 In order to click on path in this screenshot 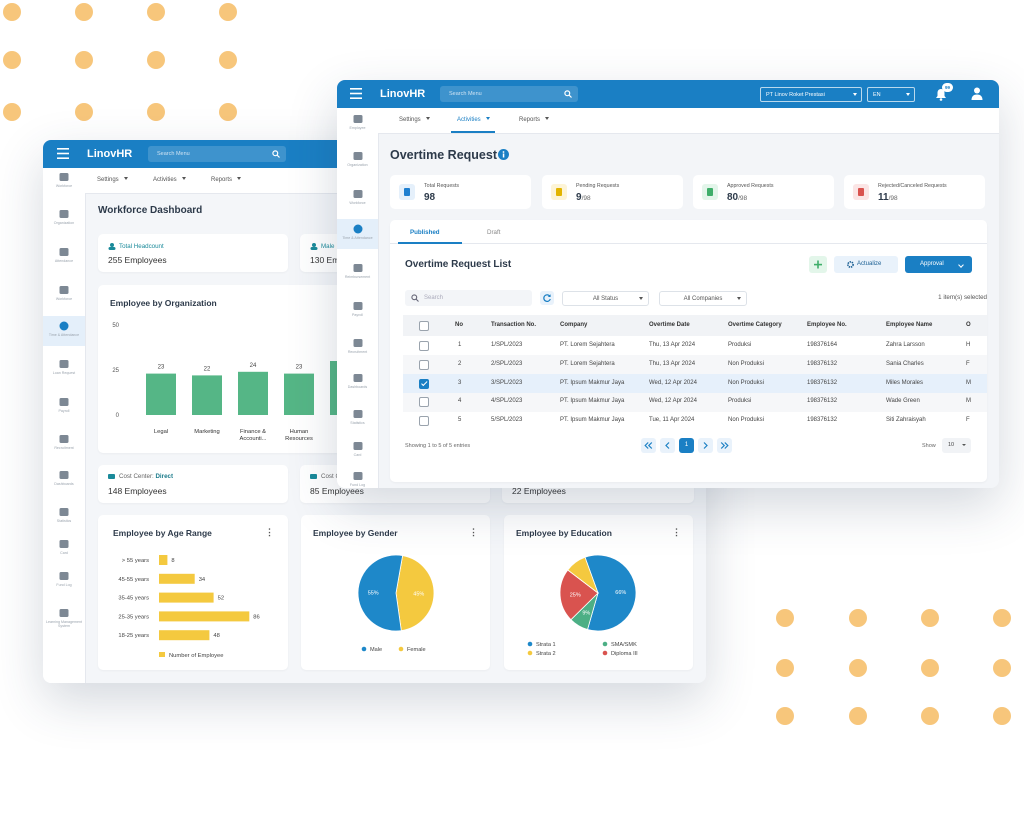, I will do `click(549, 295)`.